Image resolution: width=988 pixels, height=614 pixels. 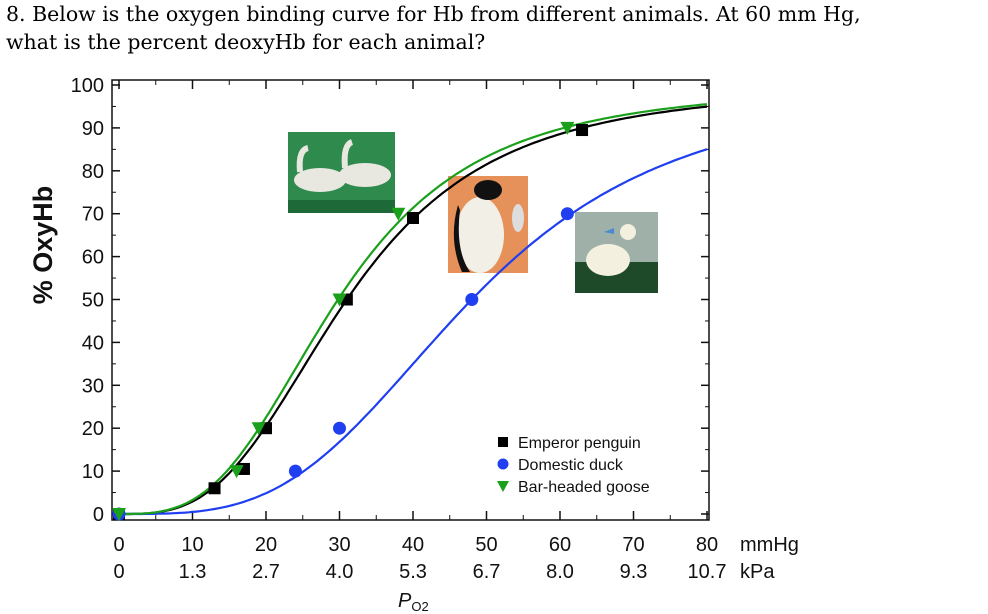 What do you see at coordinates (486, 545) in the screenshot?
I see `x-tick-label-mmhg: 50` at bounding box center [486, 545].